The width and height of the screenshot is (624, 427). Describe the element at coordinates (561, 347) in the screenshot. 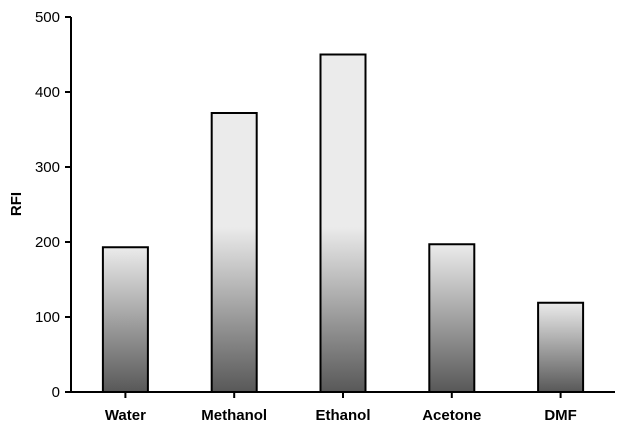

I see `bar-dmf` at that location.